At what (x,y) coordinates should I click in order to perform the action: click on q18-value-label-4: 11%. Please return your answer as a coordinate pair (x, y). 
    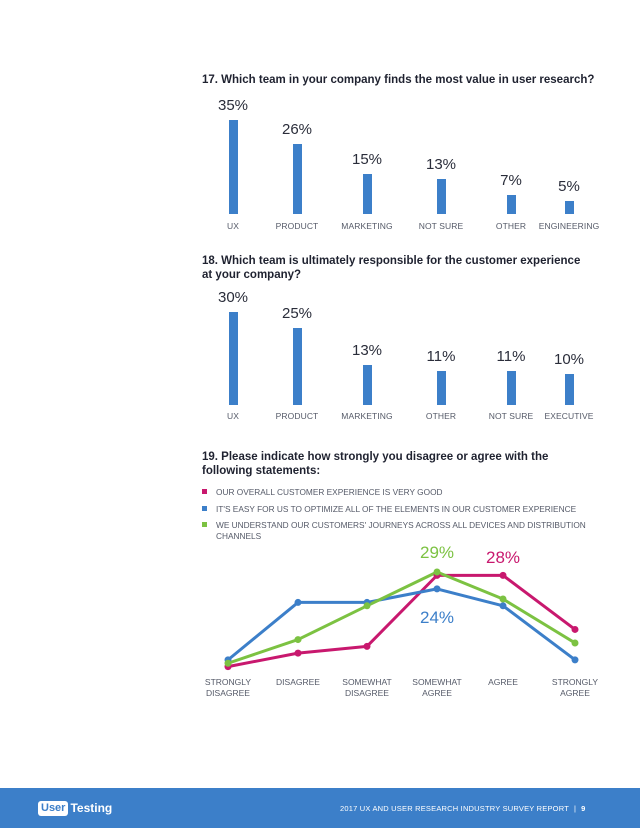
    Looking at the image, I should click on (511, 356).